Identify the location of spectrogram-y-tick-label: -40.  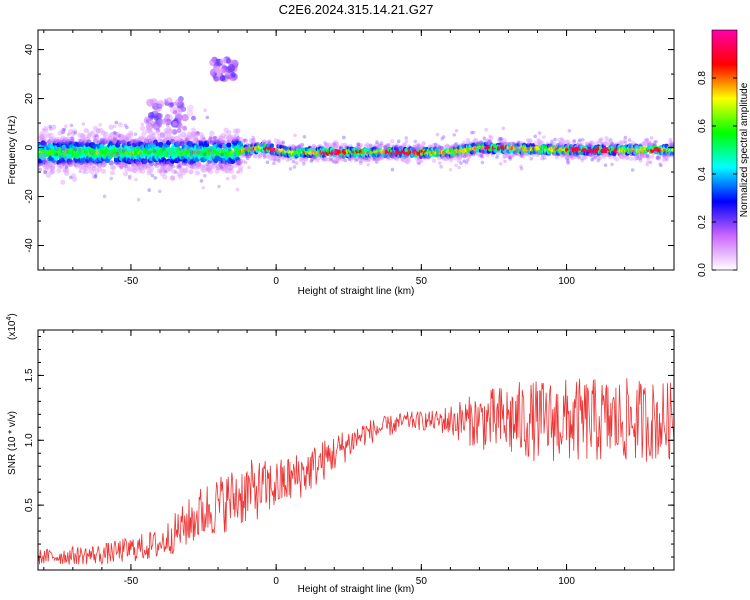
(29, 245).